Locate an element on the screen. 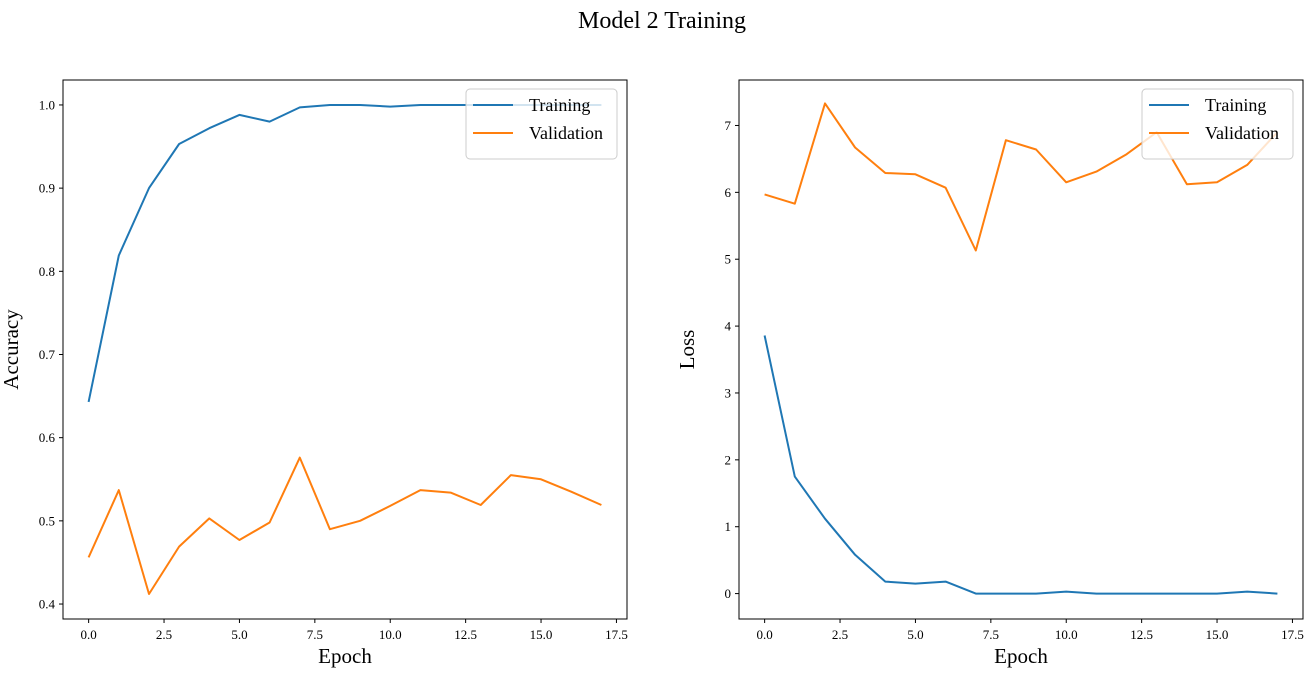 The image size is (1314, 678). accuracy-x-tick-label: 10.0 is located at coordinates (390, 634).